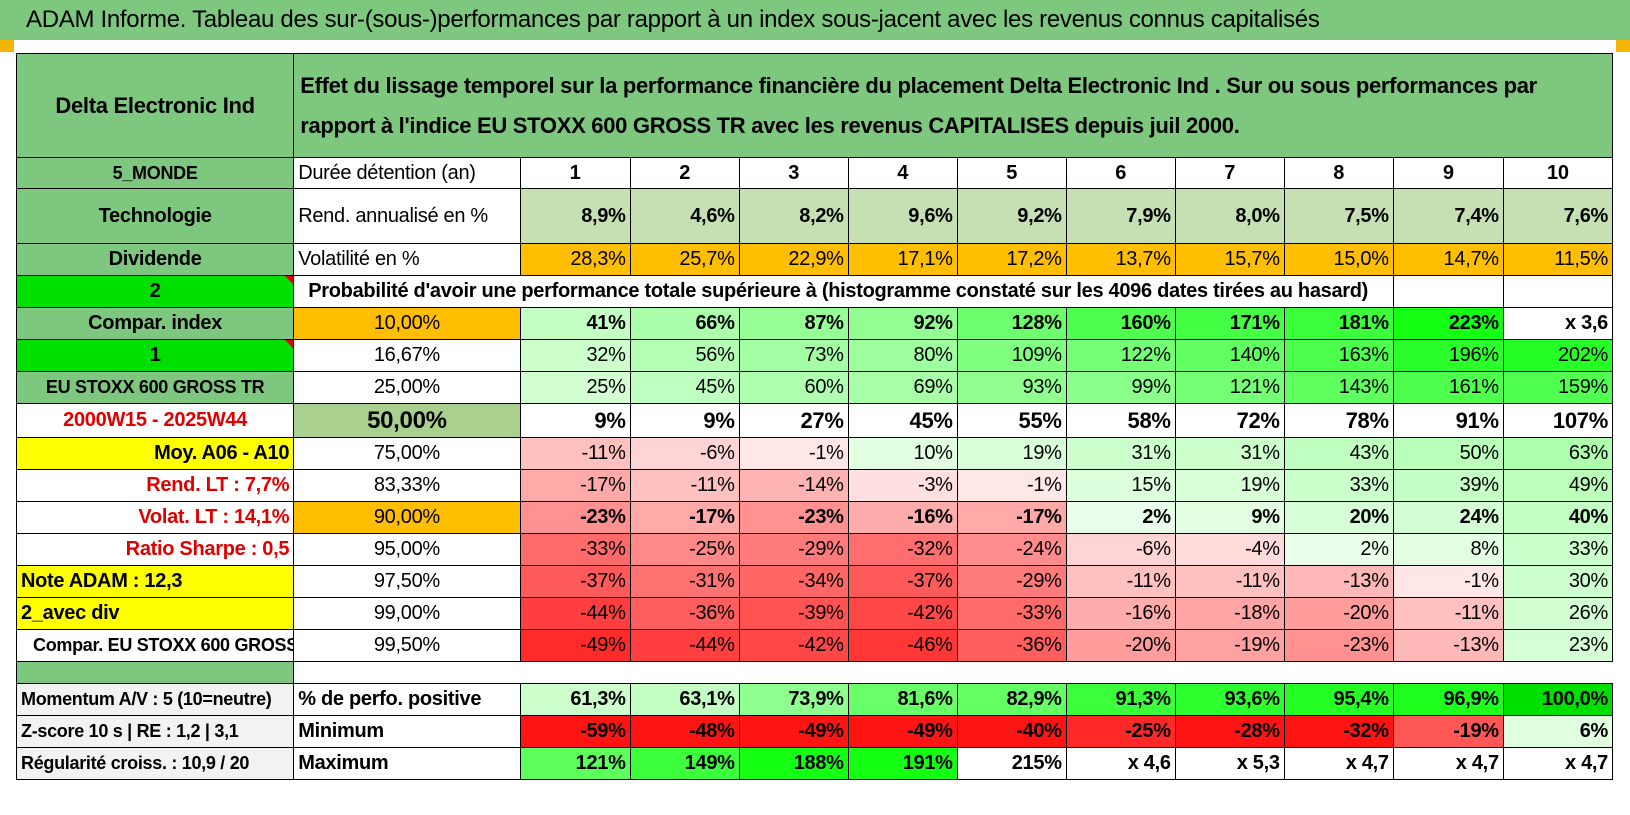 This screenshot has height=815, width=1630. Describe the element at coordinates (684, 581) in the screenshot. I see `performance-value: -31%` at that location.